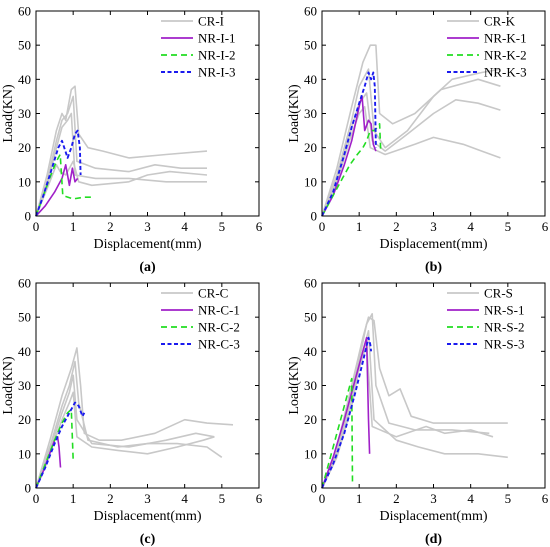 The height and width of the screenshot is (547, 550). Describe the element at coordinates (213, 293) in the screenshot. I see `legend-label-cr-c: CR-C` at that location.